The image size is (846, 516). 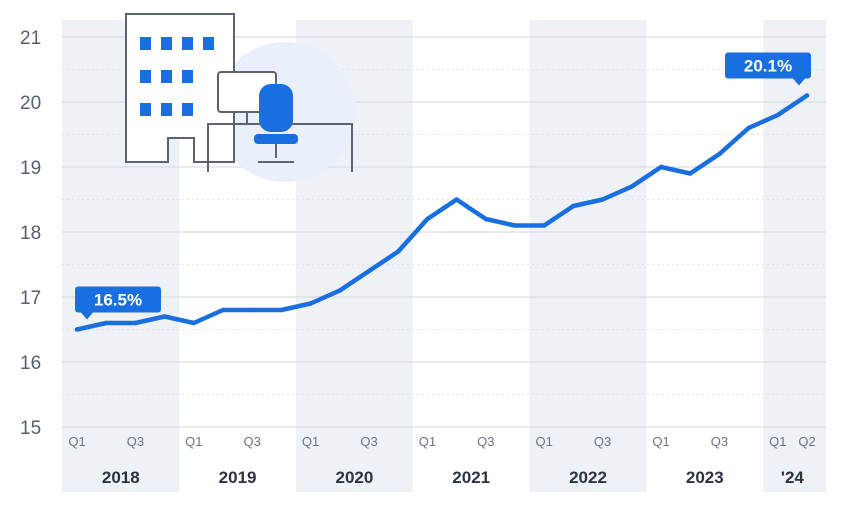 What do you see at coordinates (806, 441) in the screenshot?
I see `x-tick-quarter: Q2` at bounding box center [806, 441].